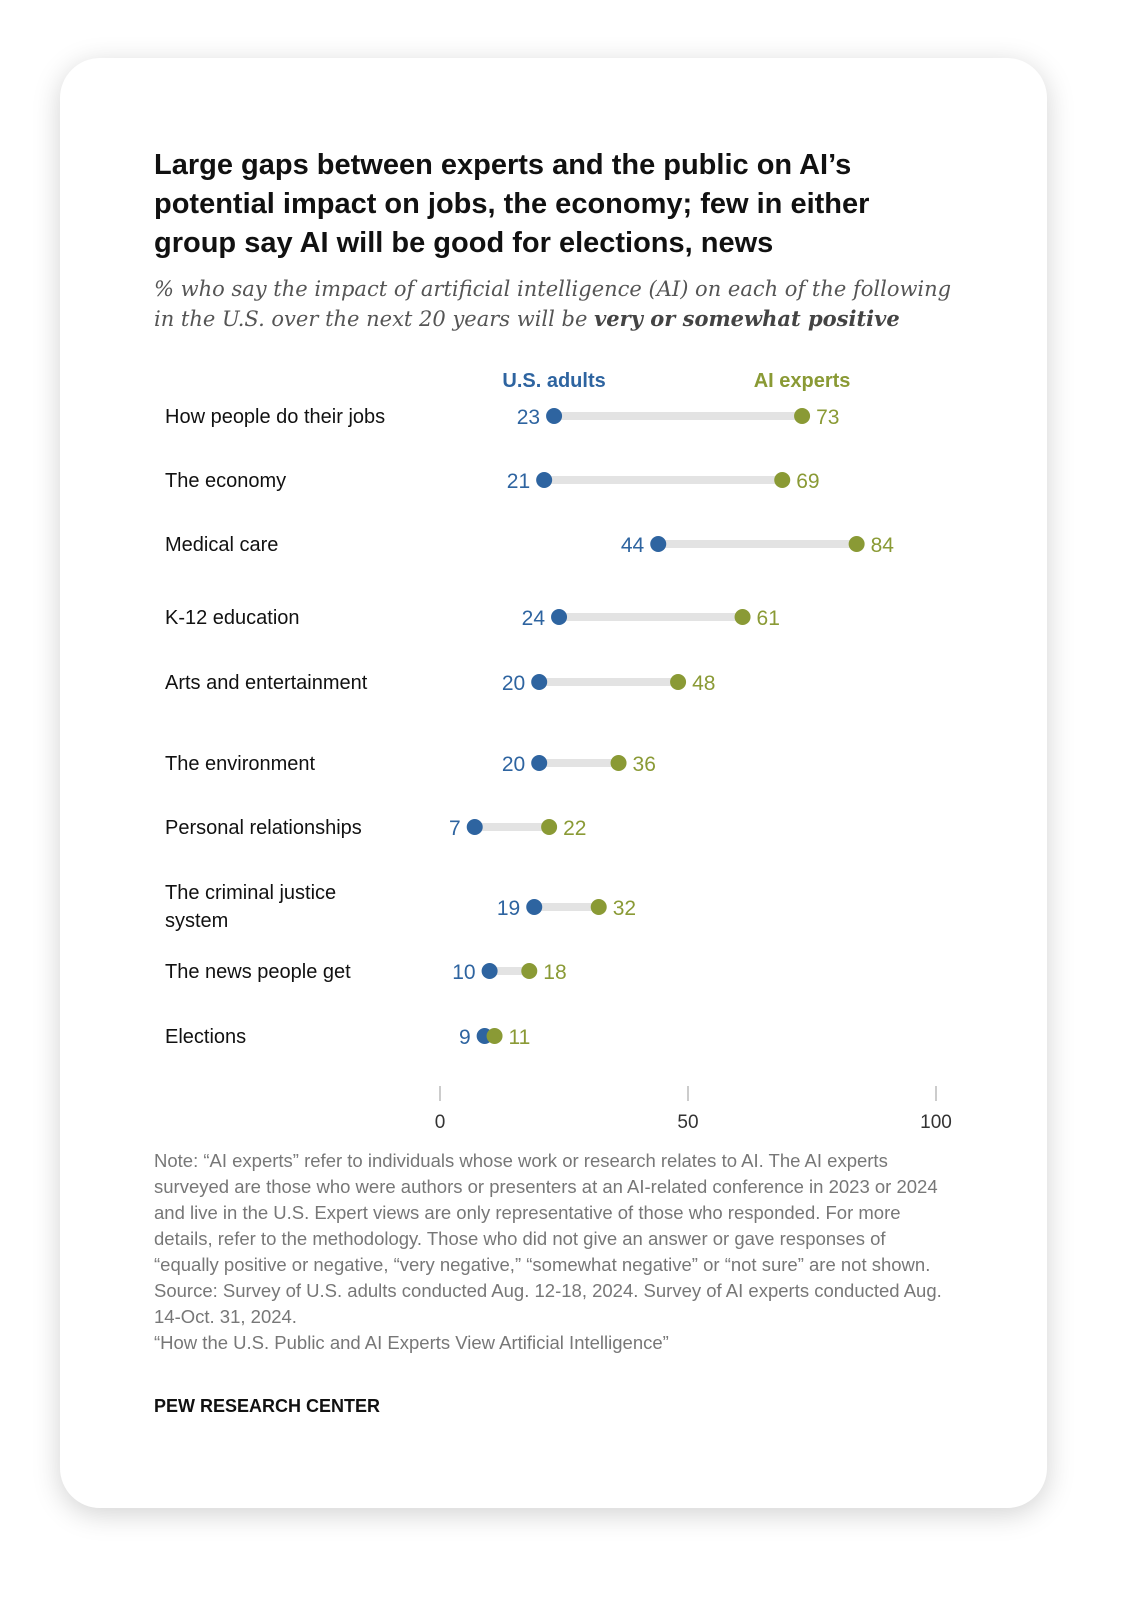  I want to click on category-label: The economy, so click(225, 481).